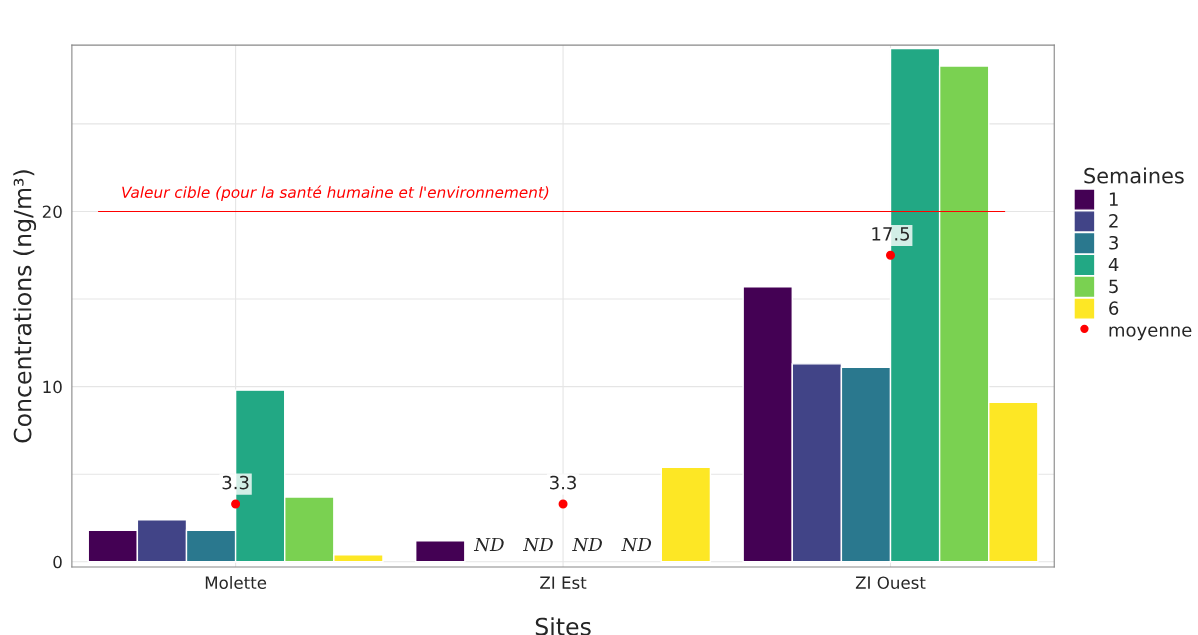 This screenshot has width=1198, height=635. I want to click on legend-label: 2, so click(1113, 221).